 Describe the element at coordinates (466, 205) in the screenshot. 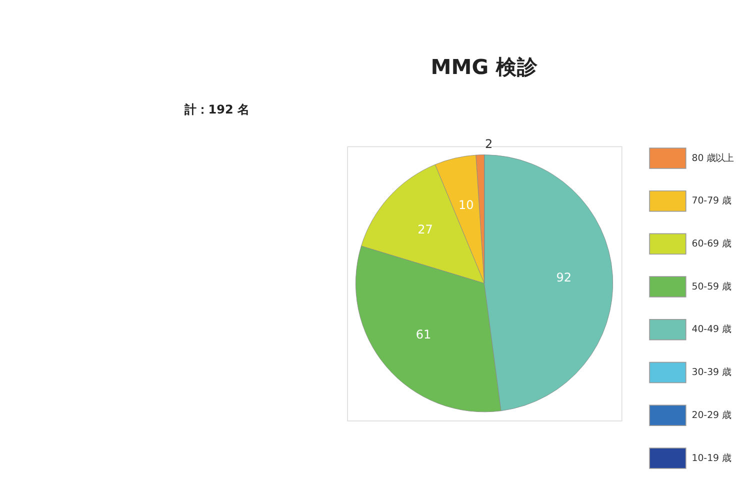

I see `data-label: 10` at that location.